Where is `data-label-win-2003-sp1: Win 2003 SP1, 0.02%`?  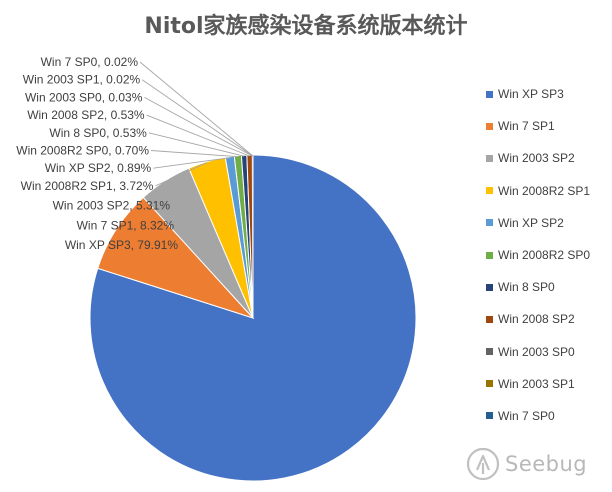 data-label-win-2003-sp1: Win 2003 SP1, 0.02% is located at coordinates (82, 80).